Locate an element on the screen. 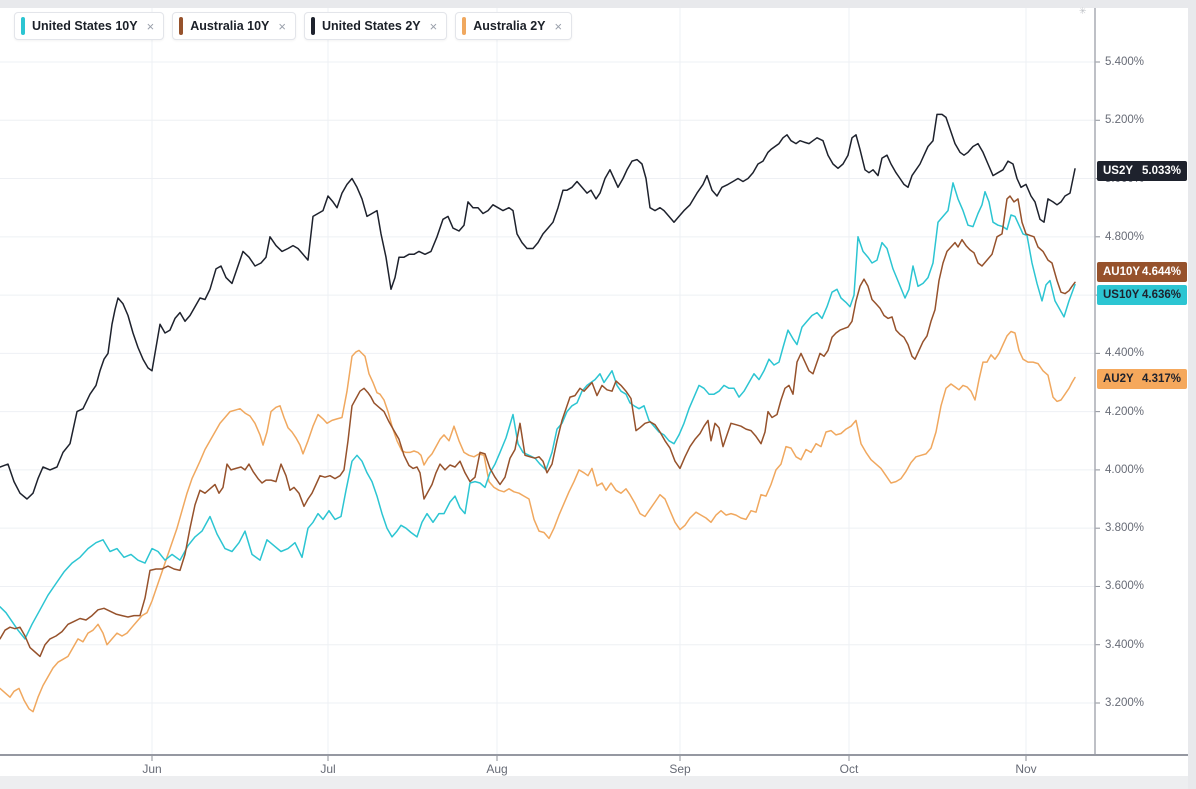 The height and width of the screenshot is (789, 1196). legend-chip-us2y: United States 2Y × is located at coordinates (376, 26).